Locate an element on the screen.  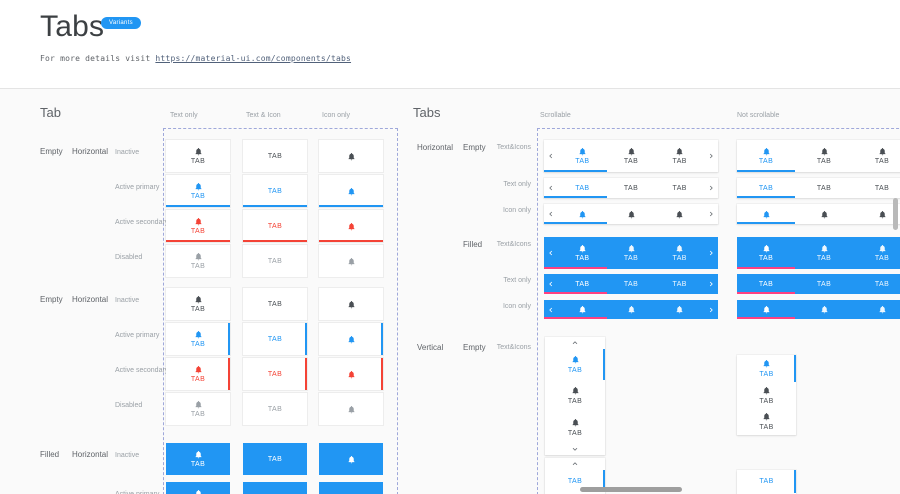
notifications-icon is located at coordinates (351, 459).